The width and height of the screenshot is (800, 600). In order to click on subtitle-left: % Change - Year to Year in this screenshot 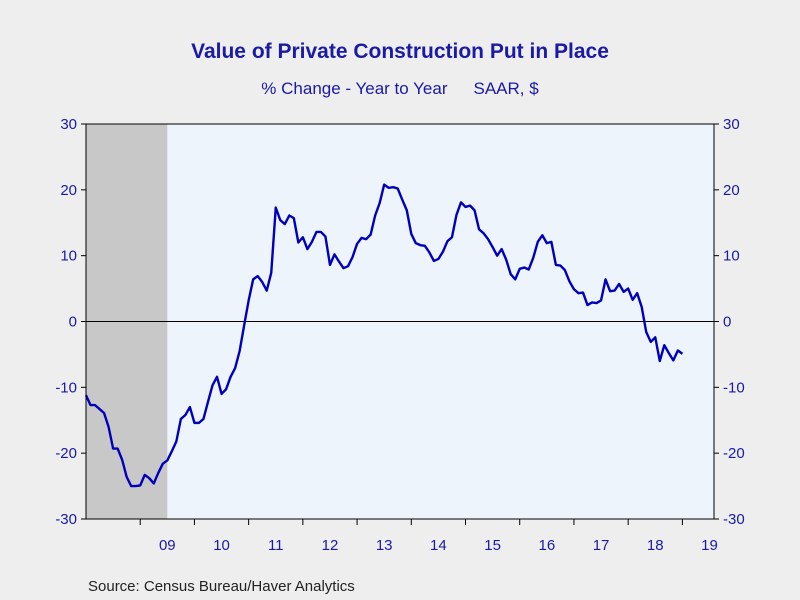, I will do `click(354, 88)`.